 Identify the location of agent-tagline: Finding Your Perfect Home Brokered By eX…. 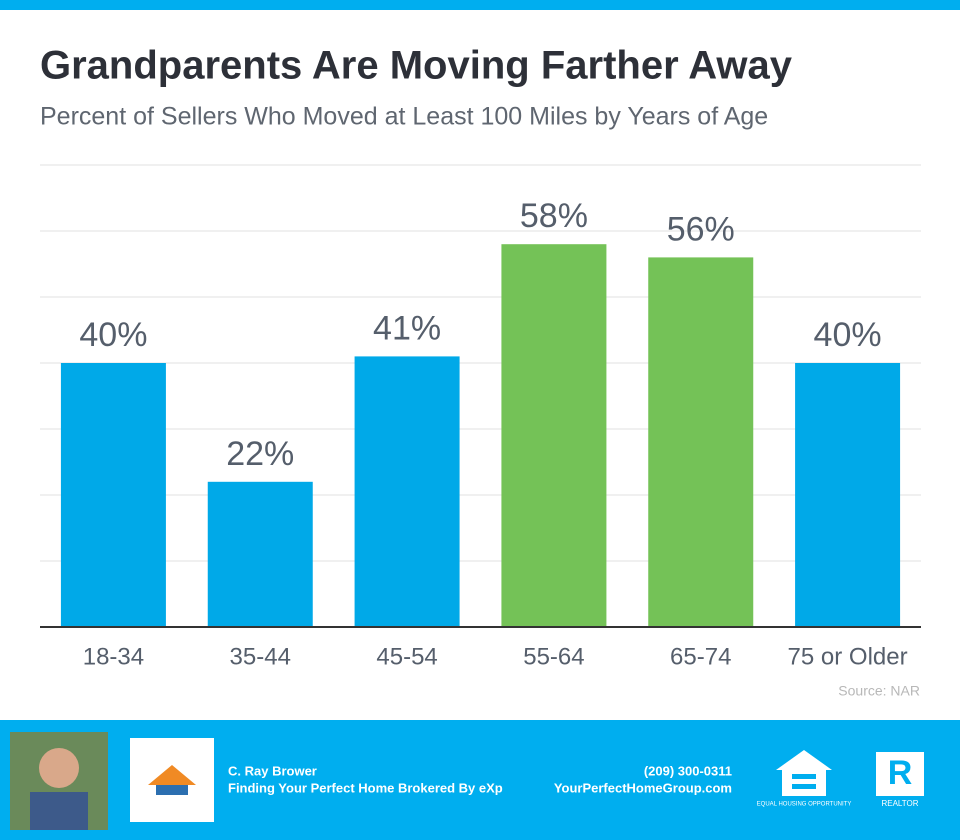
(365, 787).